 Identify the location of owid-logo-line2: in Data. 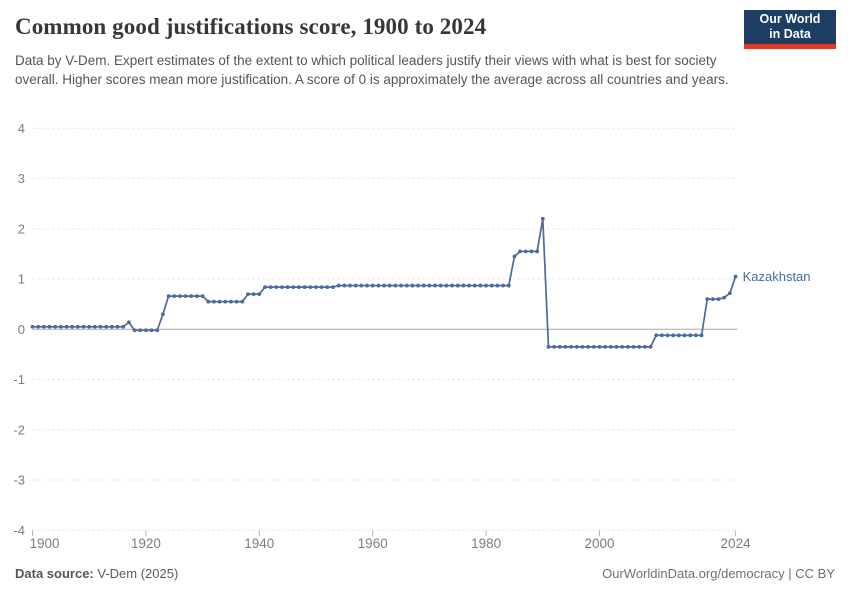
(790, 34).